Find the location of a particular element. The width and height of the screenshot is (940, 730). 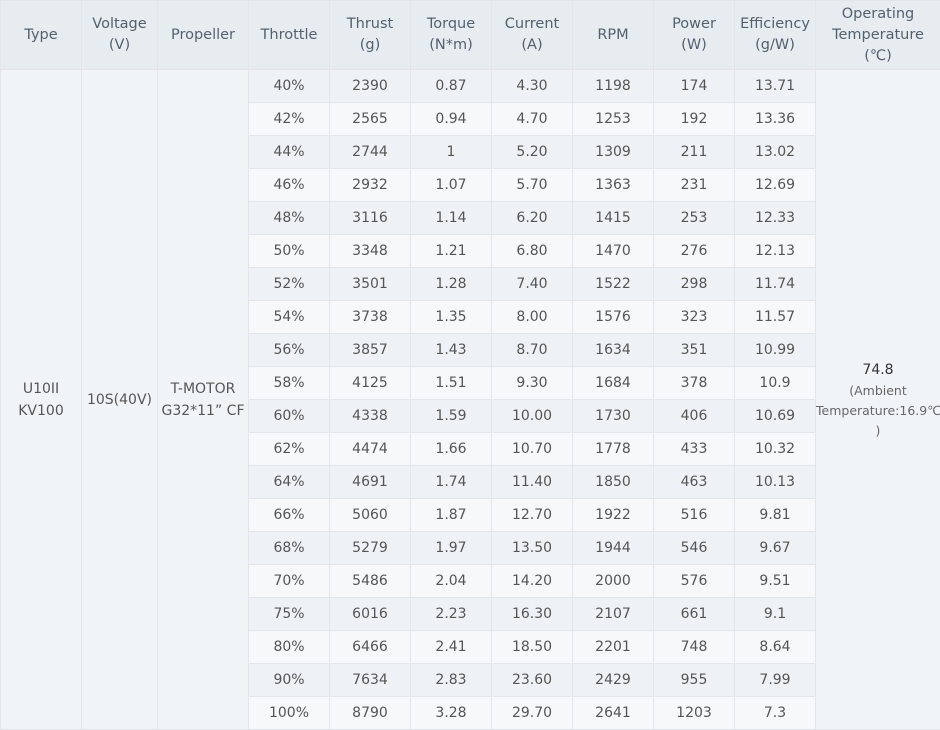

current-cell: 8.00 is located at coordinates (532, 317).